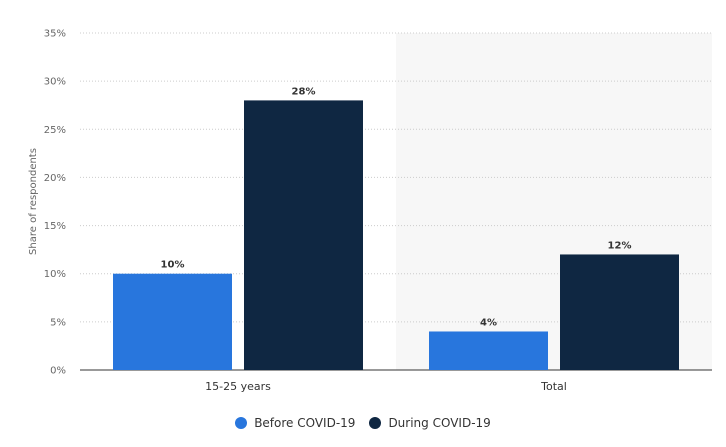  Describe the element at coordinates (553, 386) in the screenshot. I see `x-category-label: Total` at that location.